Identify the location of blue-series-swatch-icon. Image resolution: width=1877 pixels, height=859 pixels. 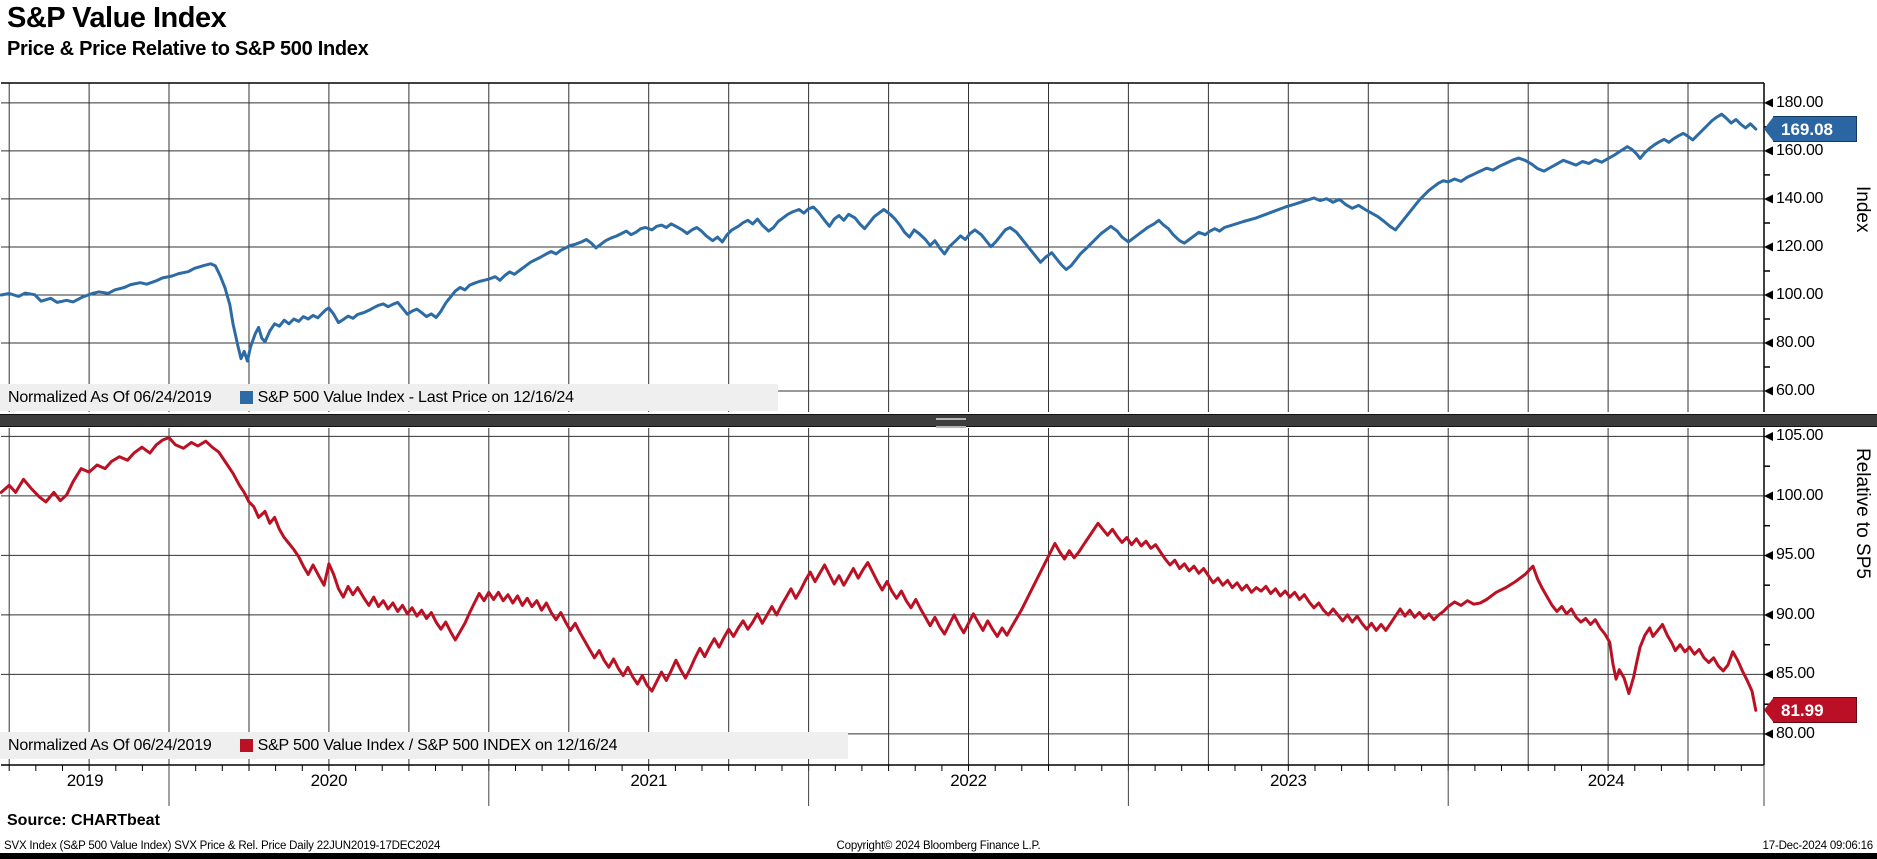
(246, 397).